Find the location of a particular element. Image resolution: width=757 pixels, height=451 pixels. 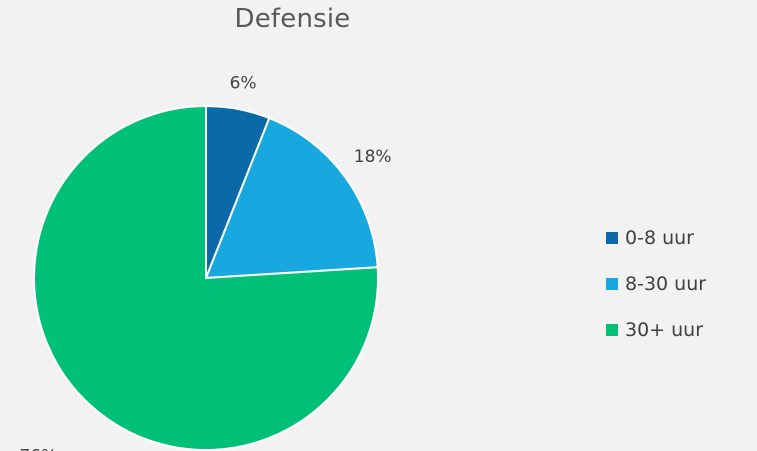

pie-slice-8-30-uur is located at coordinates (291, 198).